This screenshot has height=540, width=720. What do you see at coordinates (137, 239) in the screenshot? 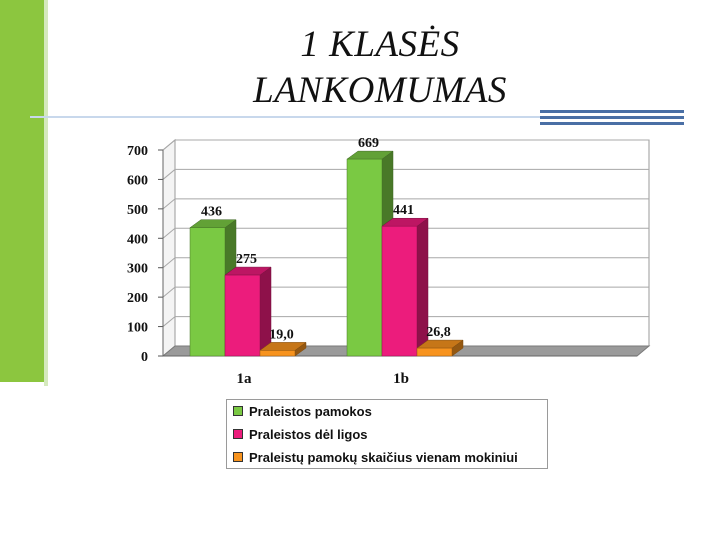
I see `y-tick-label: 400` at bounding box center [137, 239].